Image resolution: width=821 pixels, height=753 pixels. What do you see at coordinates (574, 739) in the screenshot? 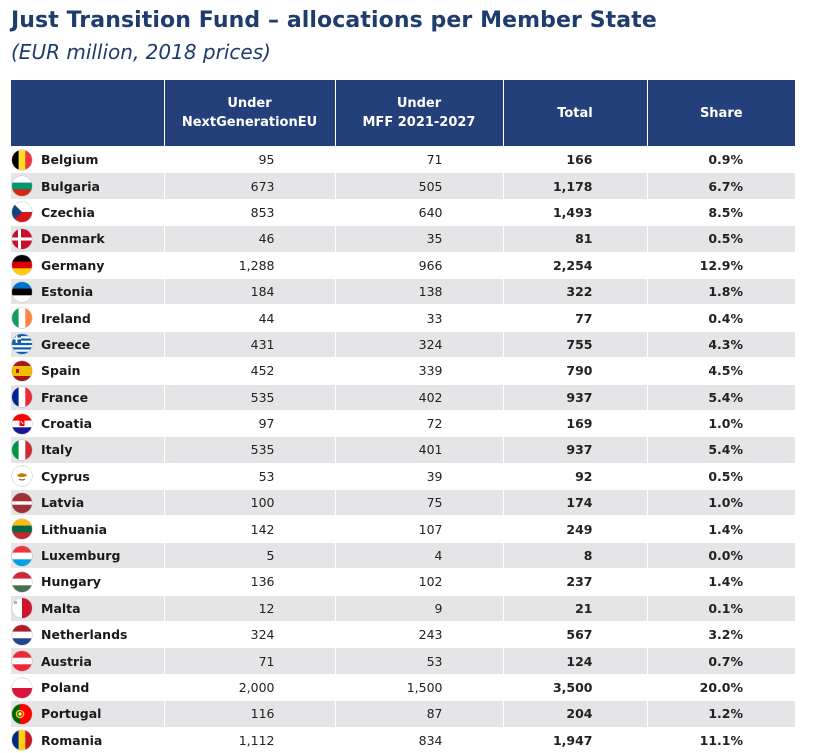
I see `total-cell: 1,947` at bounding box center [574, 739].